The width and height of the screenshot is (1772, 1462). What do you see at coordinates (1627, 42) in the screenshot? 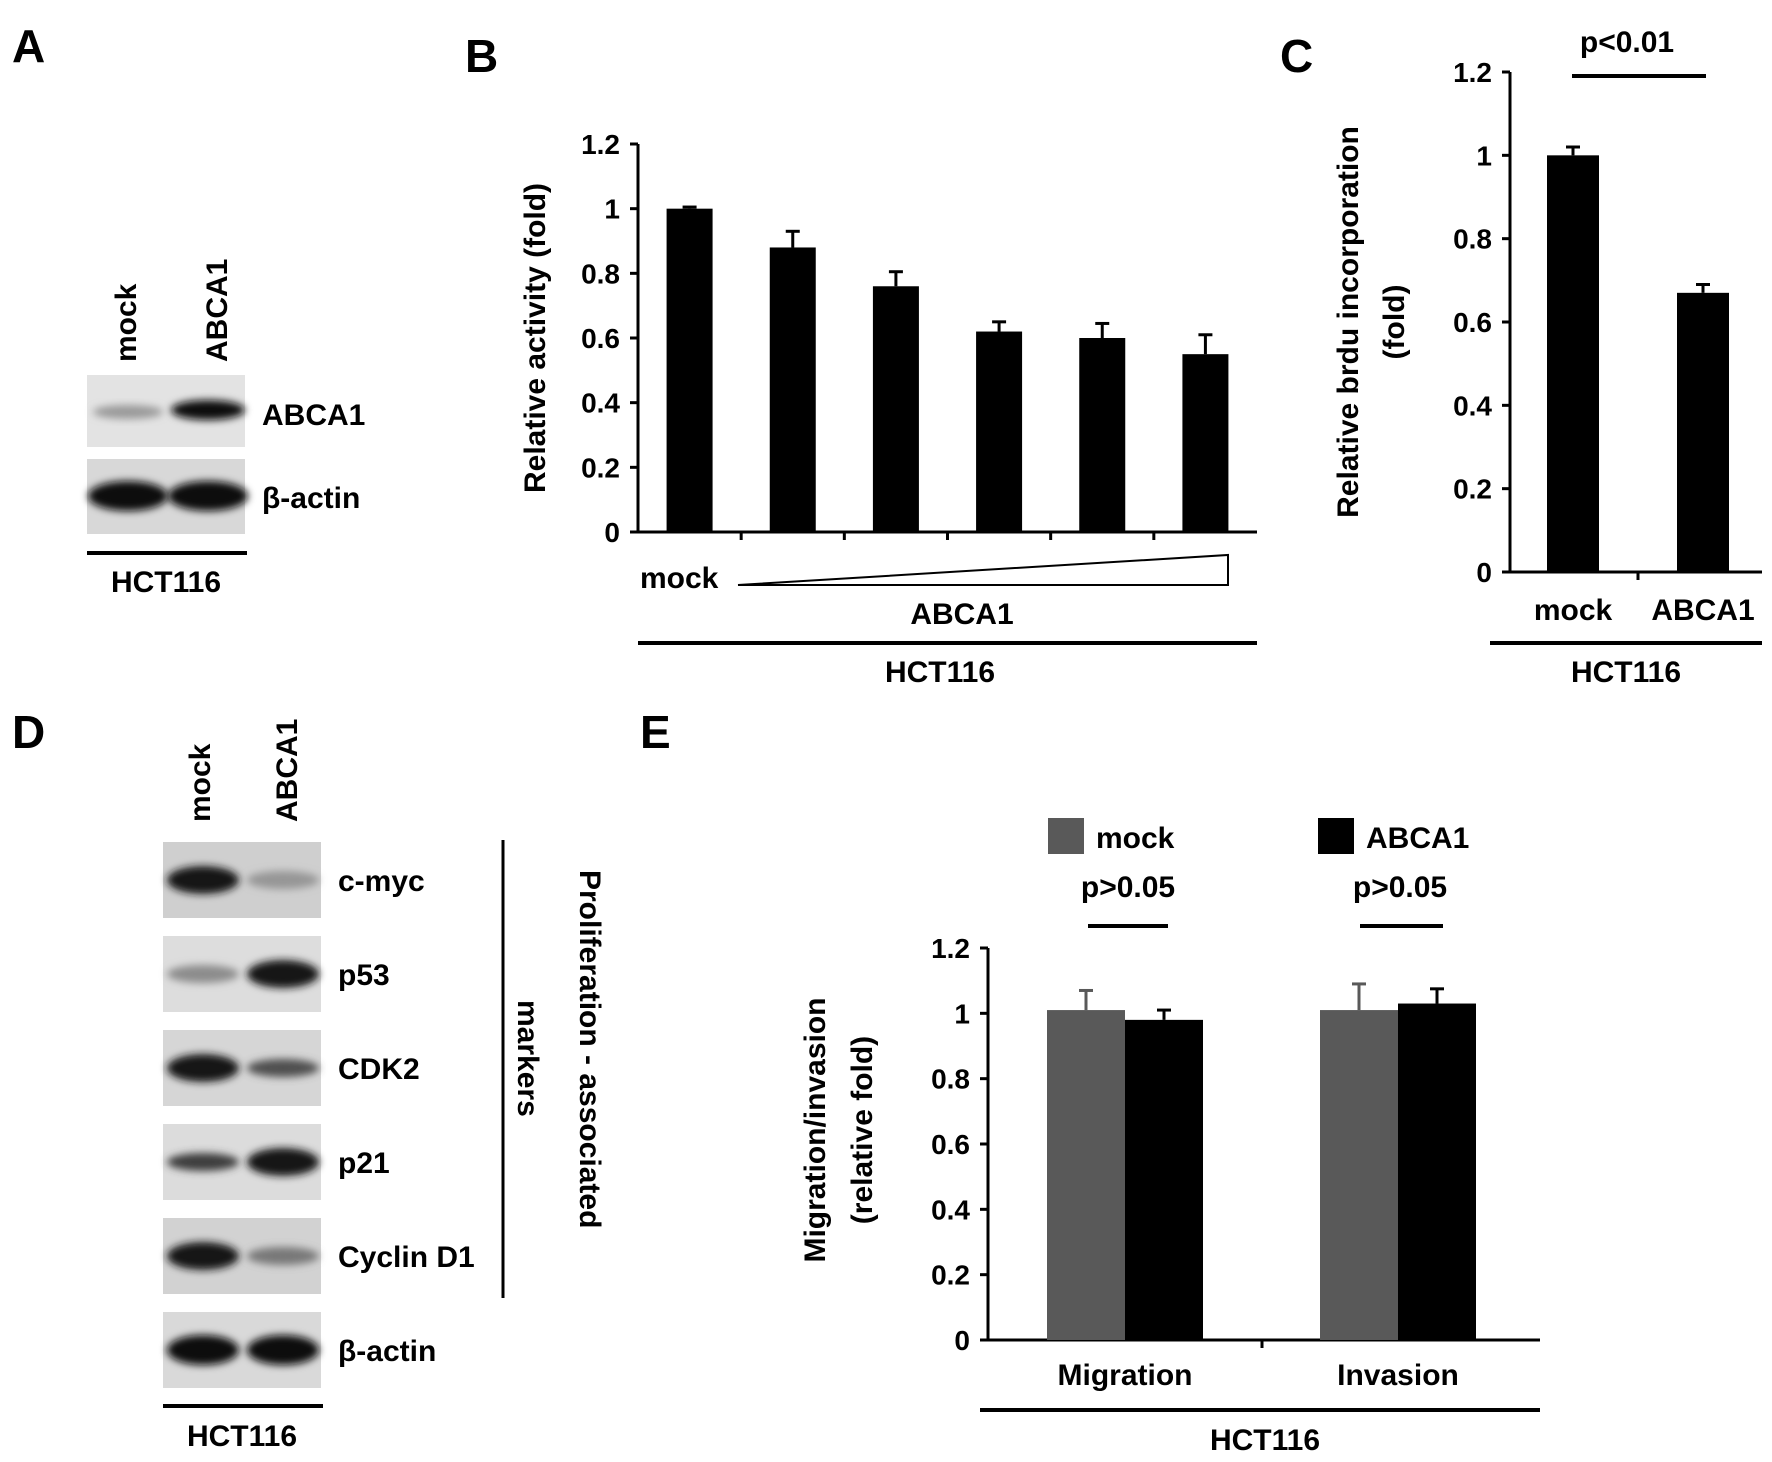
I see `panel-c-pvalue: p<0.01` at bounding box center [1627, 42].